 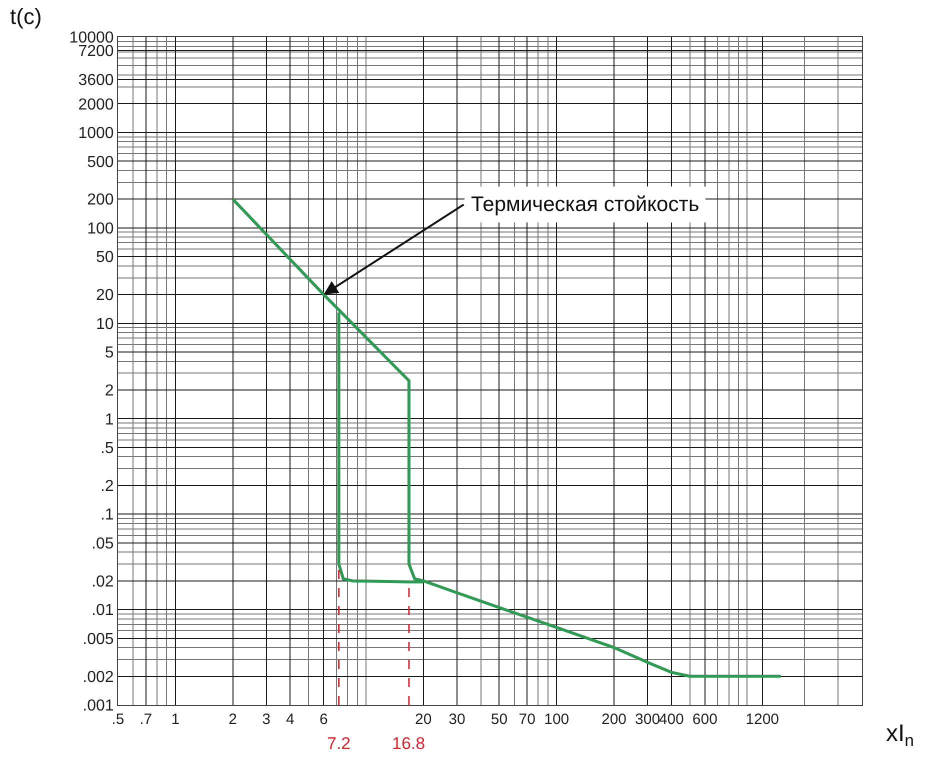 What do you see at coordinates (705, 719) in the screenshot?
I see `x-tick-label: 600` at bounding box center [705, 719].